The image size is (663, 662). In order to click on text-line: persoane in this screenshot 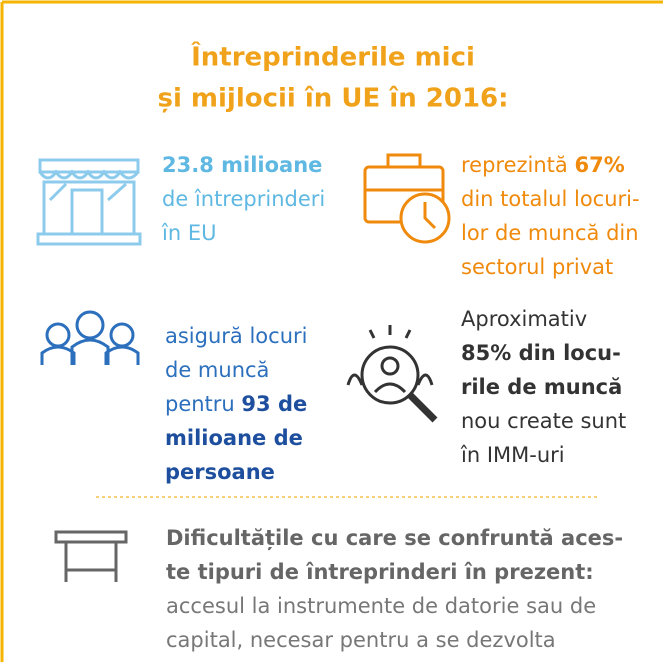, I will do `click(220, 472)`.